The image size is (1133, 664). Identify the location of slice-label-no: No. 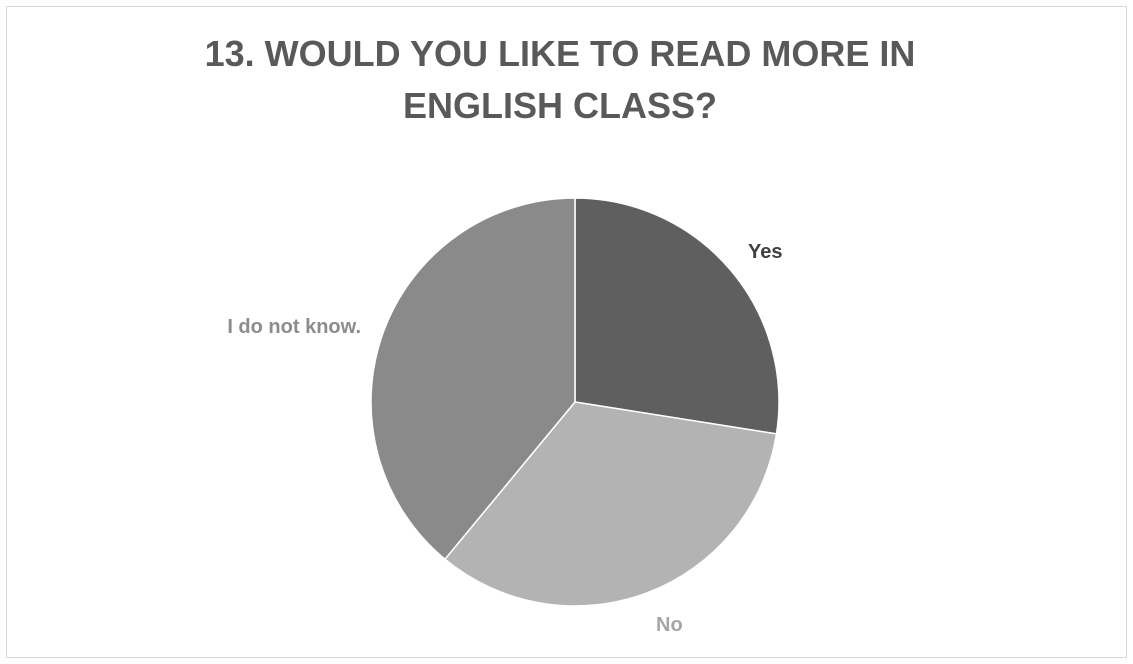
(669, 625).